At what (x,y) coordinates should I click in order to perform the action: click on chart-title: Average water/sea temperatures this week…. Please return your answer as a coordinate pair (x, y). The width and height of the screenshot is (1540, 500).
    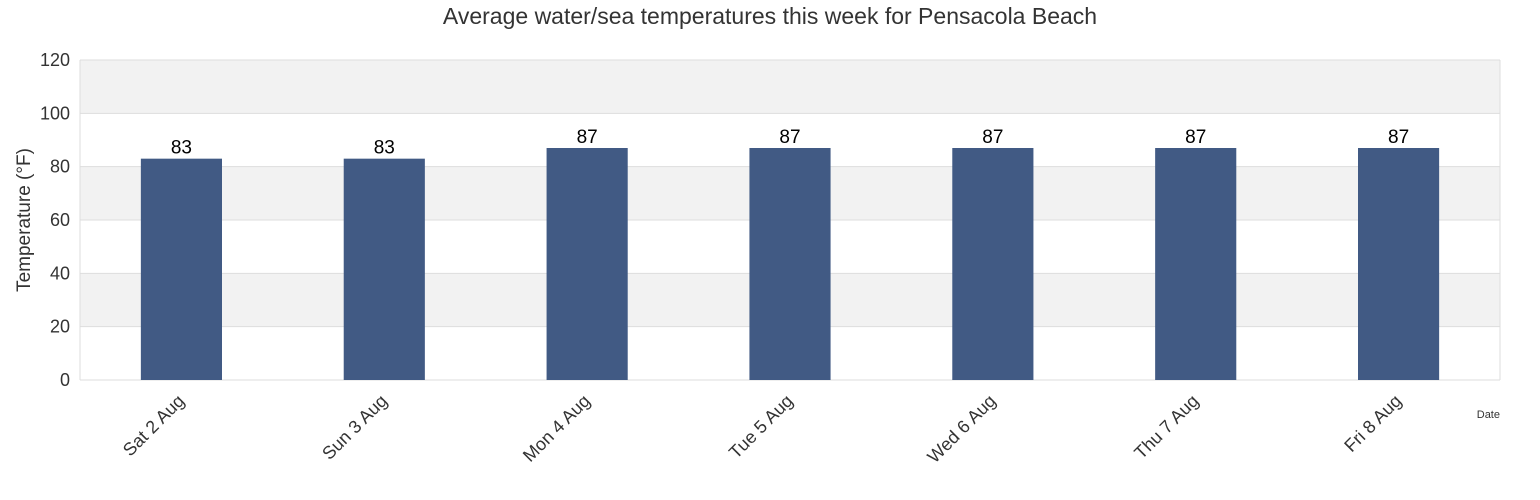
    Looking at the image, I should click on (770, 16).